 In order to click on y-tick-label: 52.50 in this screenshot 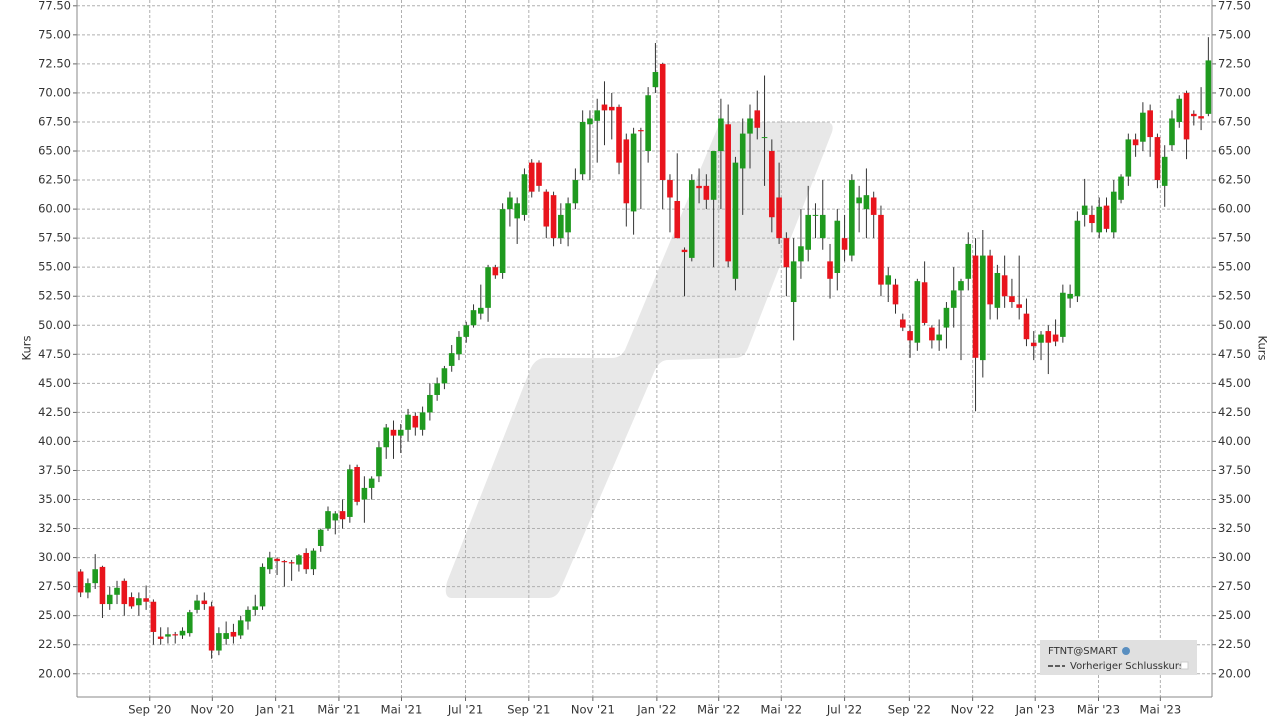, I will do `click(54, 296)`.